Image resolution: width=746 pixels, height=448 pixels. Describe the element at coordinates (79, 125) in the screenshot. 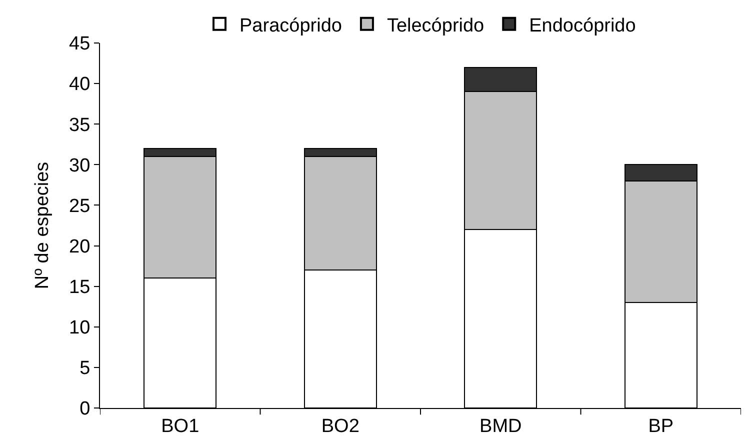

I see `y-tick-label: 35` at that location.